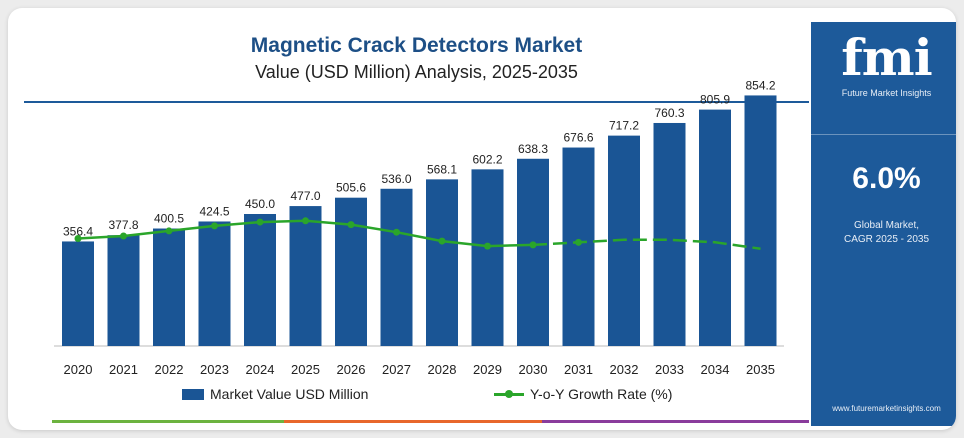 This screenshot has height=438, width=964. What do you see at coordinates (351, 188) in the screenshot?
I see `data-label-2026: 505.6` at bounding box center [351, 188].